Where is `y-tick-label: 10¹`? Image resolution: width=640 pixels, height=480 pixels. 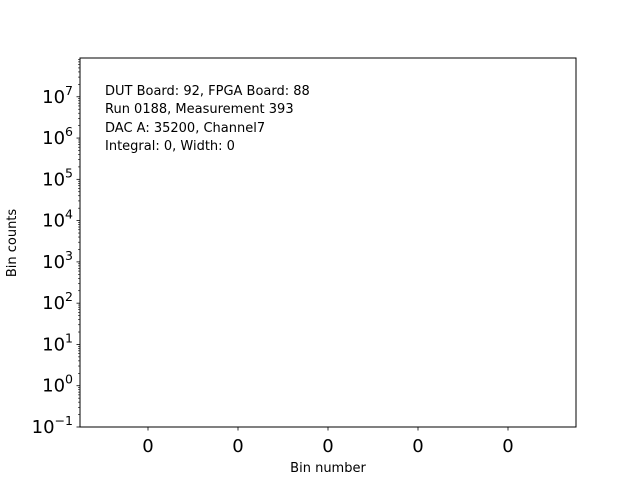 y-tick-label: 10¹ is located at coordinates (57, 342).